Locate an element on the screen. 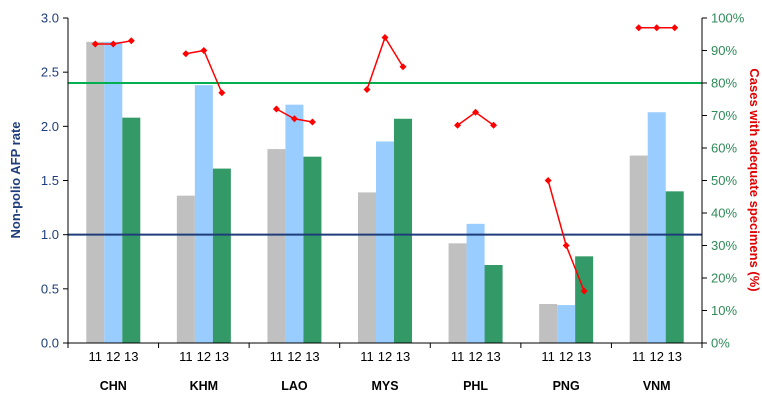 Image resolution: width=762 pixels, height=393 pixels. year-label-phl-11: 11 is located at coordinates (458, 356).